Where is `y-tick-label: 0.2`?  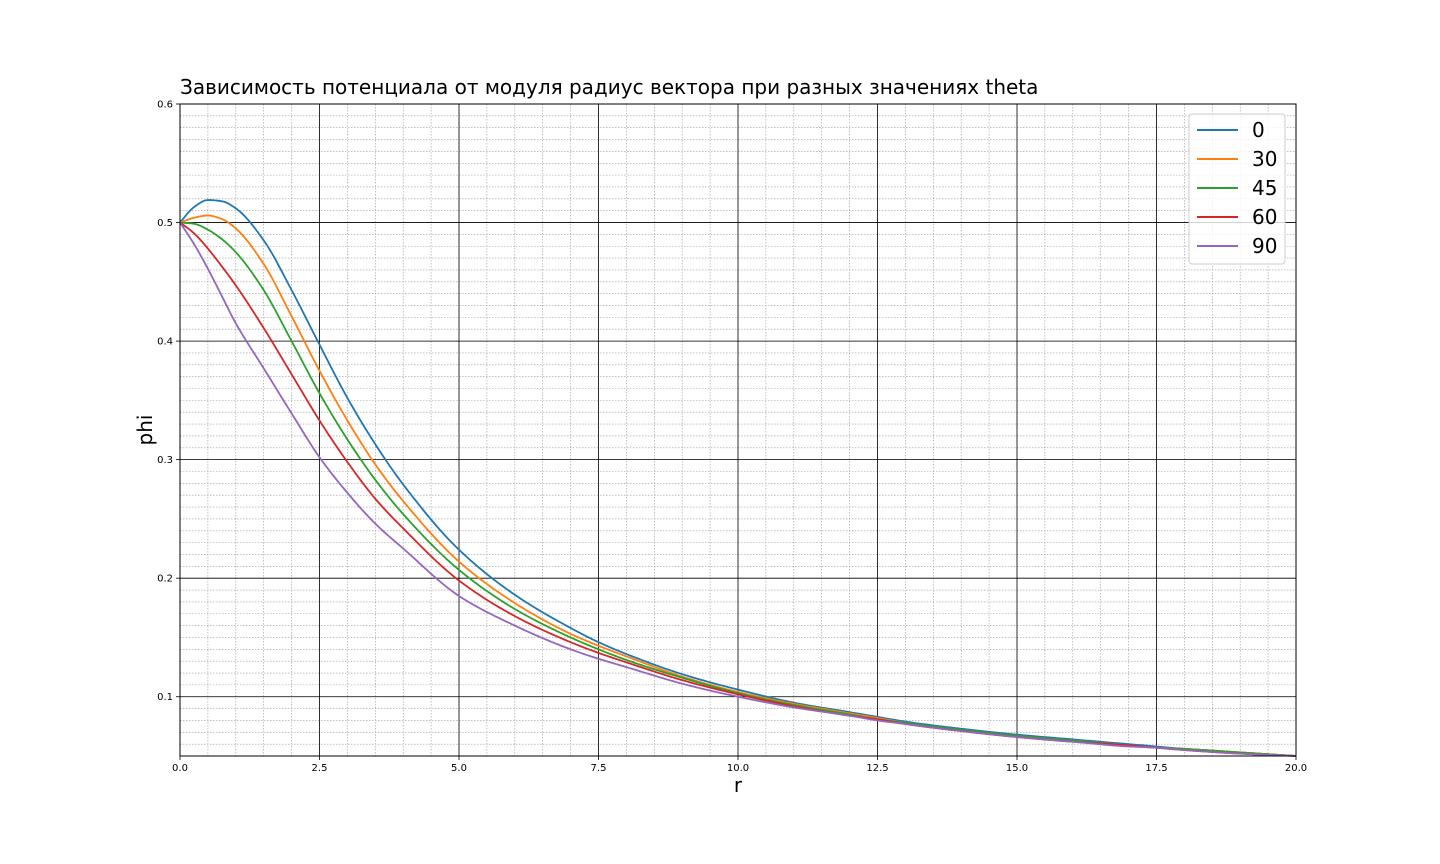 y-tick-label: 0.2 is located at coordinates (165, 579).